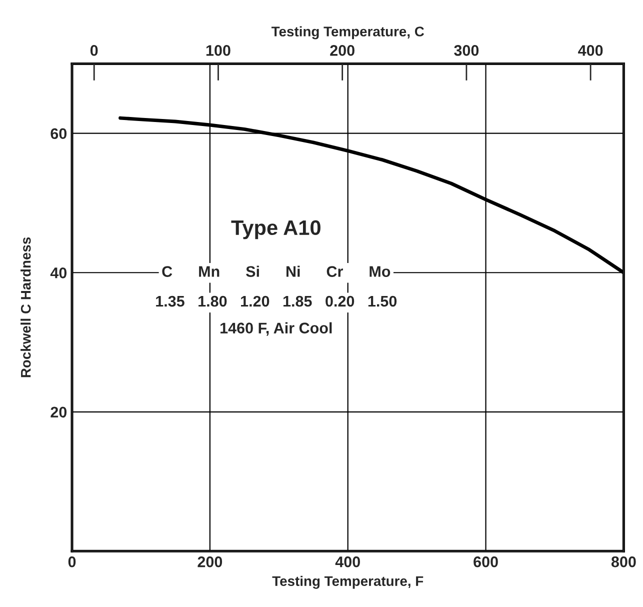  Describe the element at coordinates (276, 301) in the screenshot. I see `annotation: 1.35 1.80 1.20 1.85 0.20 1.50` at that location.